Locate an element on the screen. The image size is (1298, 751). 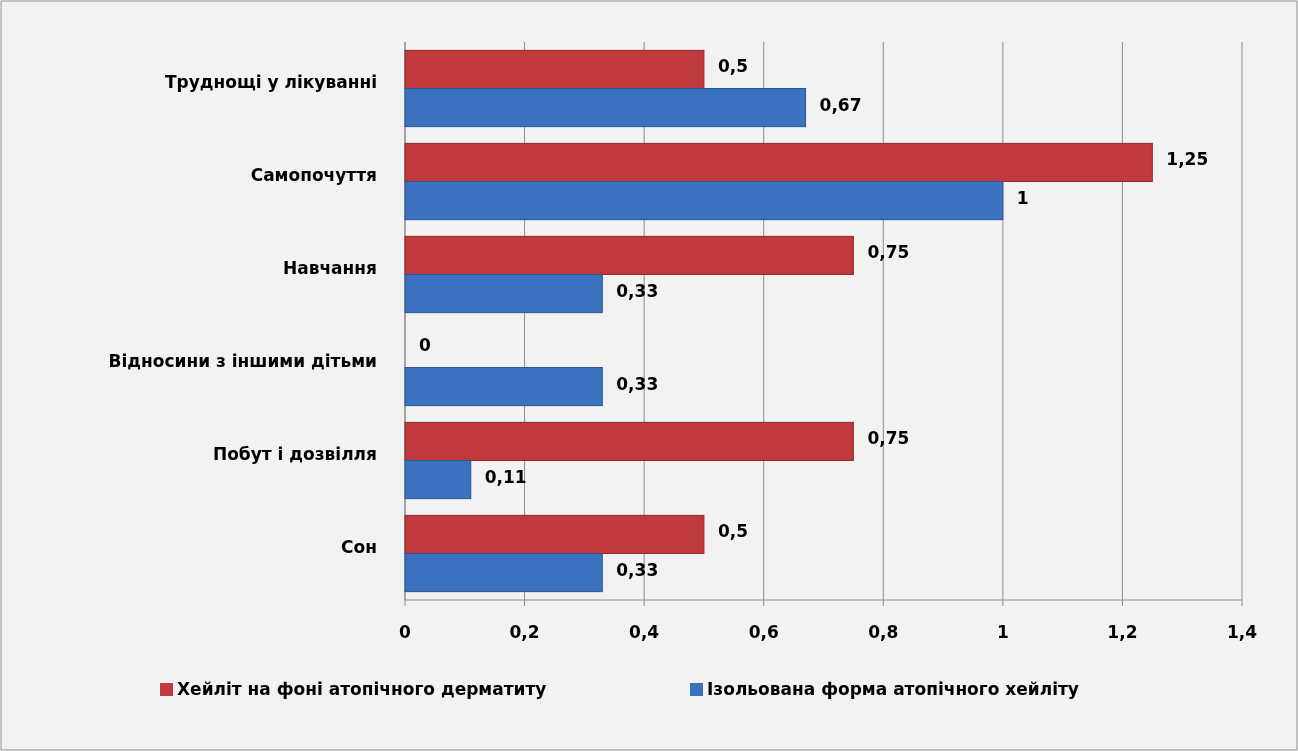
y-tick-label: Побут і дозвілля is located at coordinates (294, 453).